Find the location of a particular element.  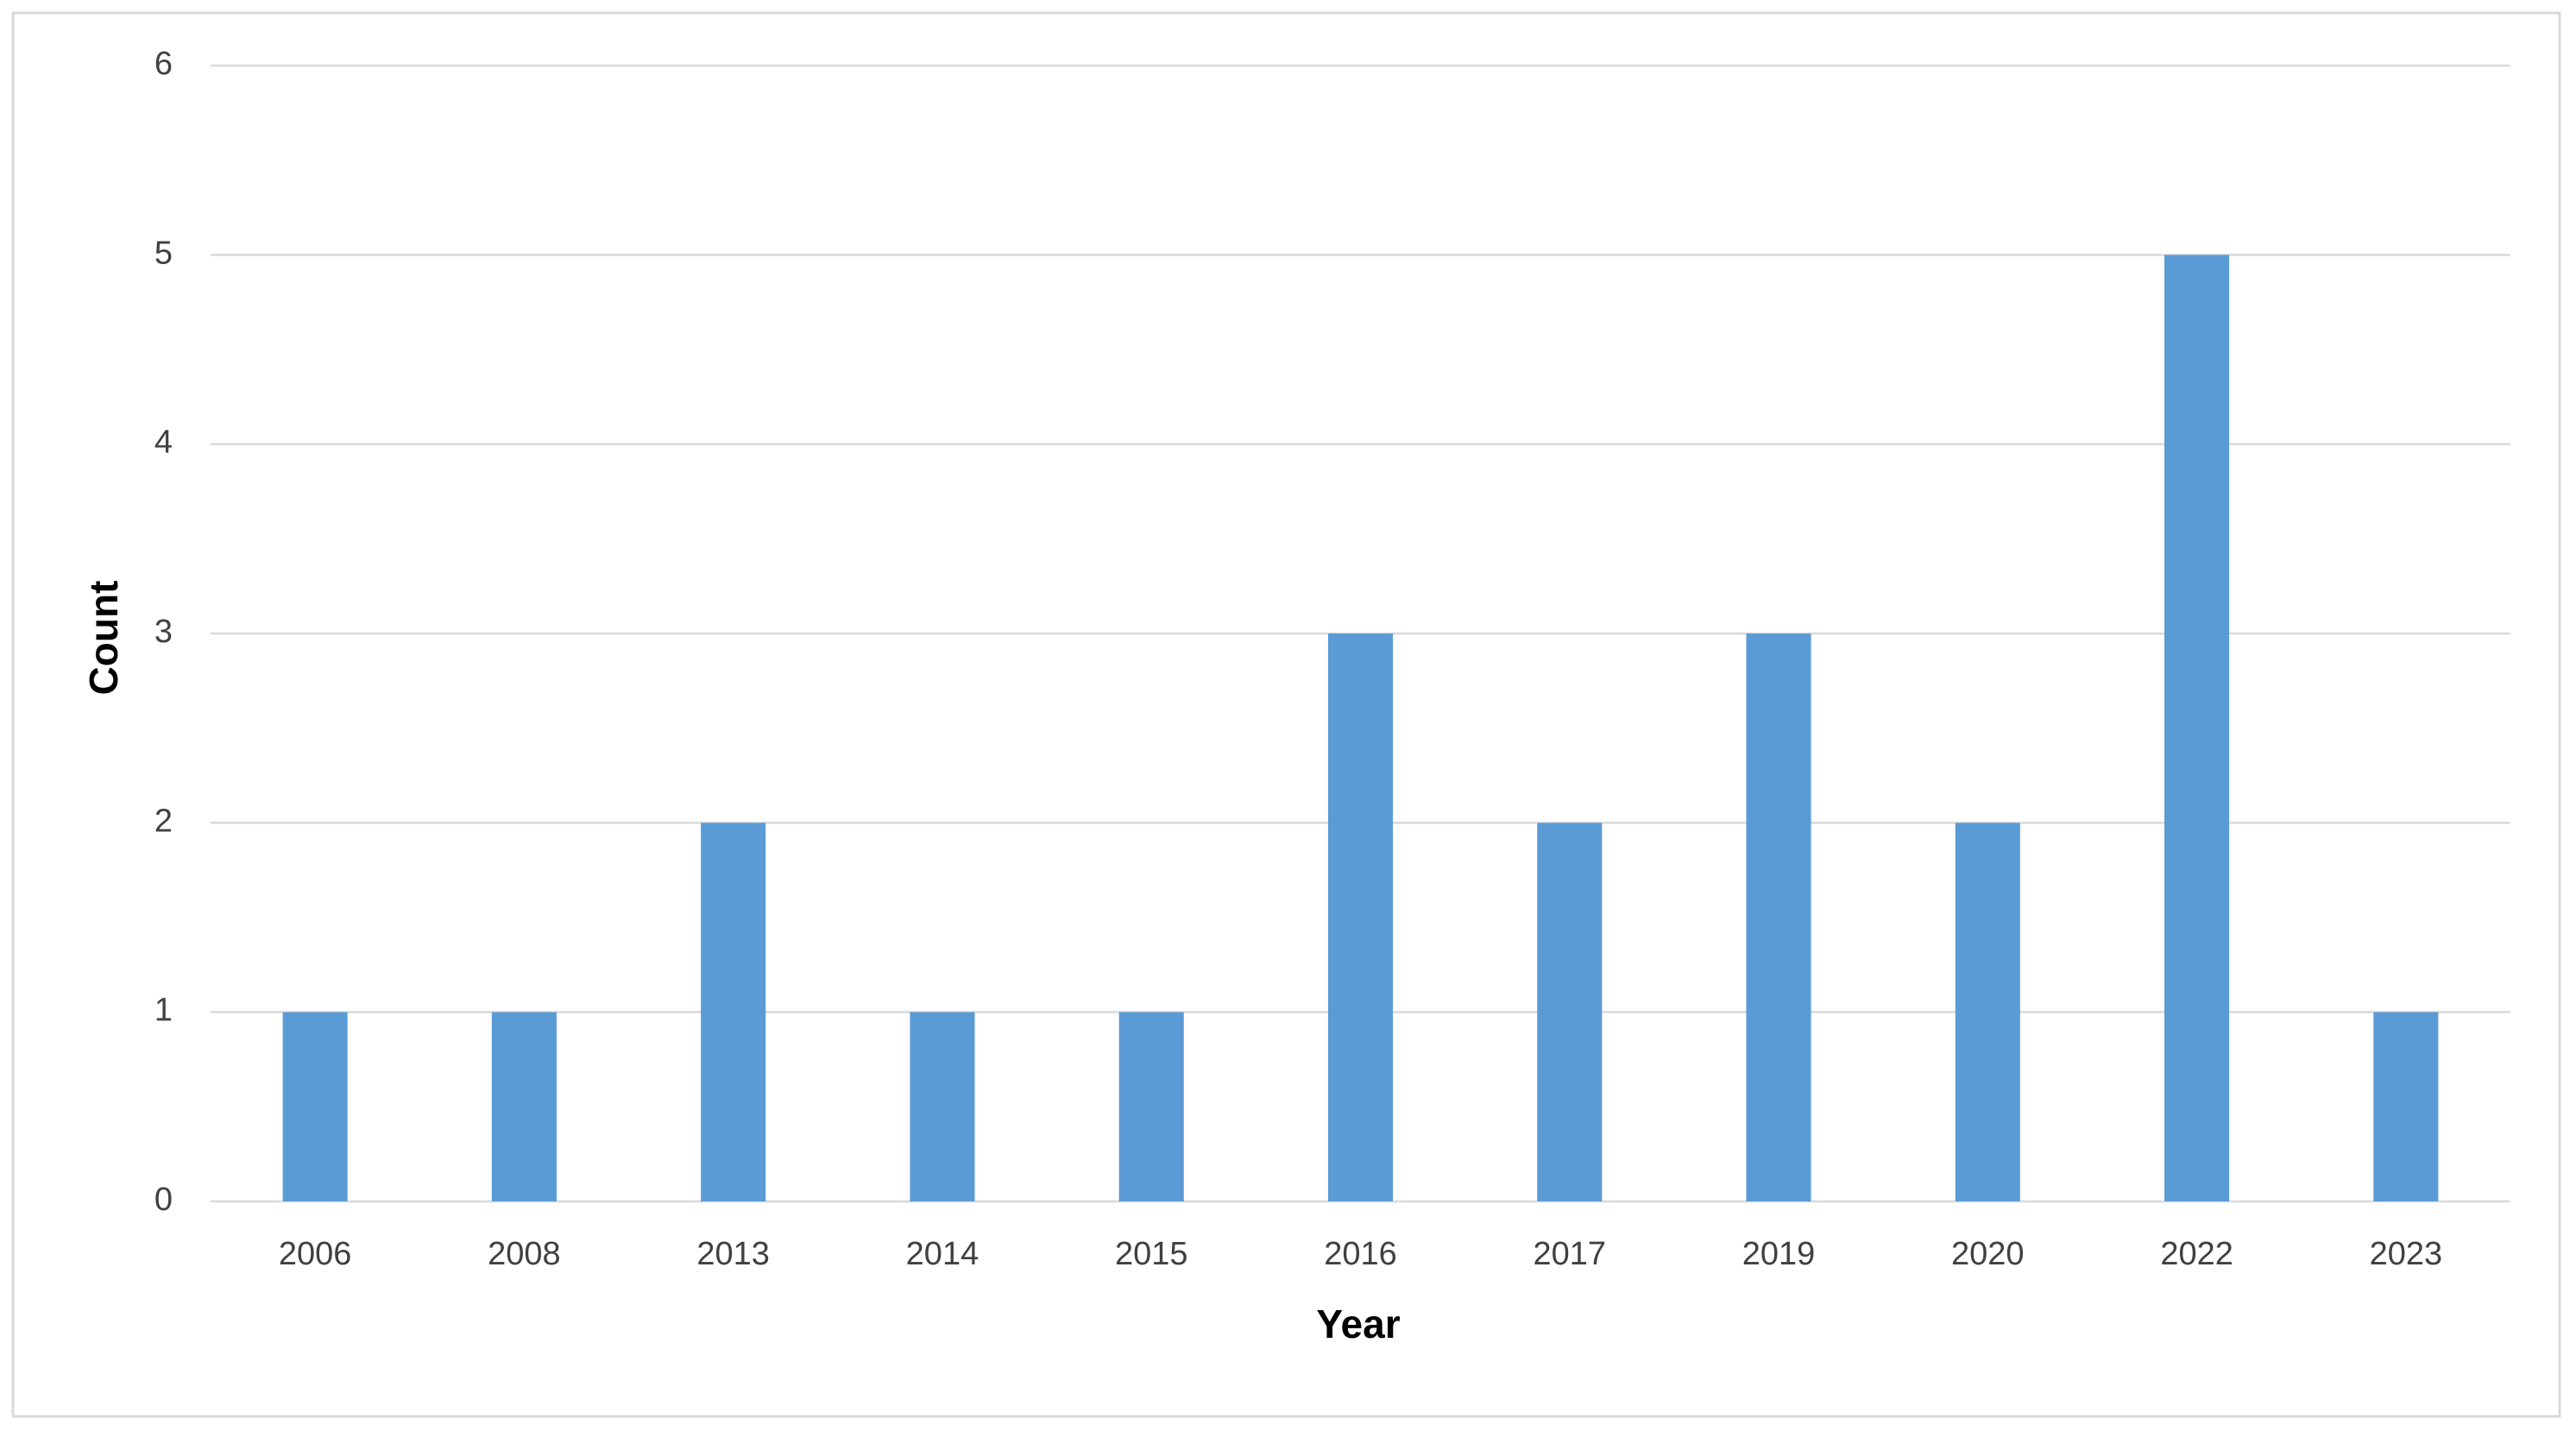

y-tick-label: 0 is located at coordinates (163, 1200).